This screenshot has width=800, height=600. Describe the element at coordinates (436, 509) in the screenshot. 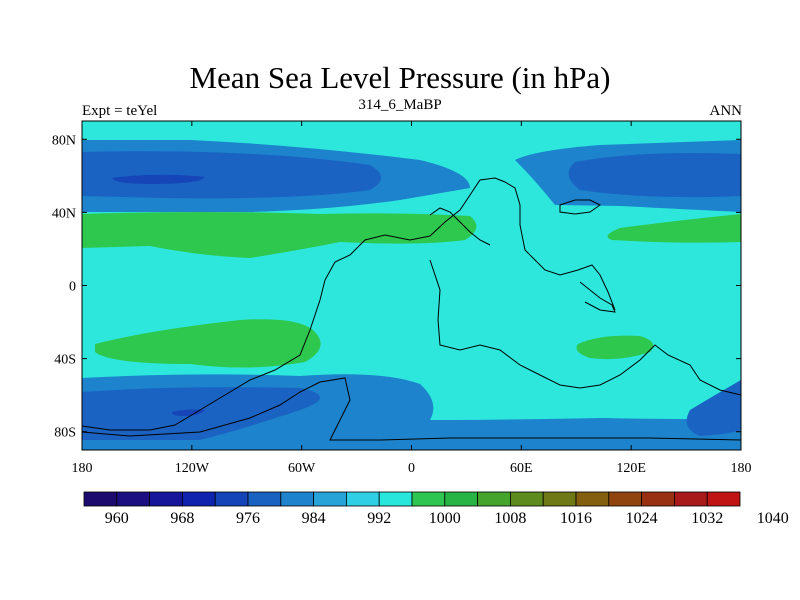

I see `colorbar: 960 968 976 984 992 1000 1008 1016 1024 1032 1040` at that location.